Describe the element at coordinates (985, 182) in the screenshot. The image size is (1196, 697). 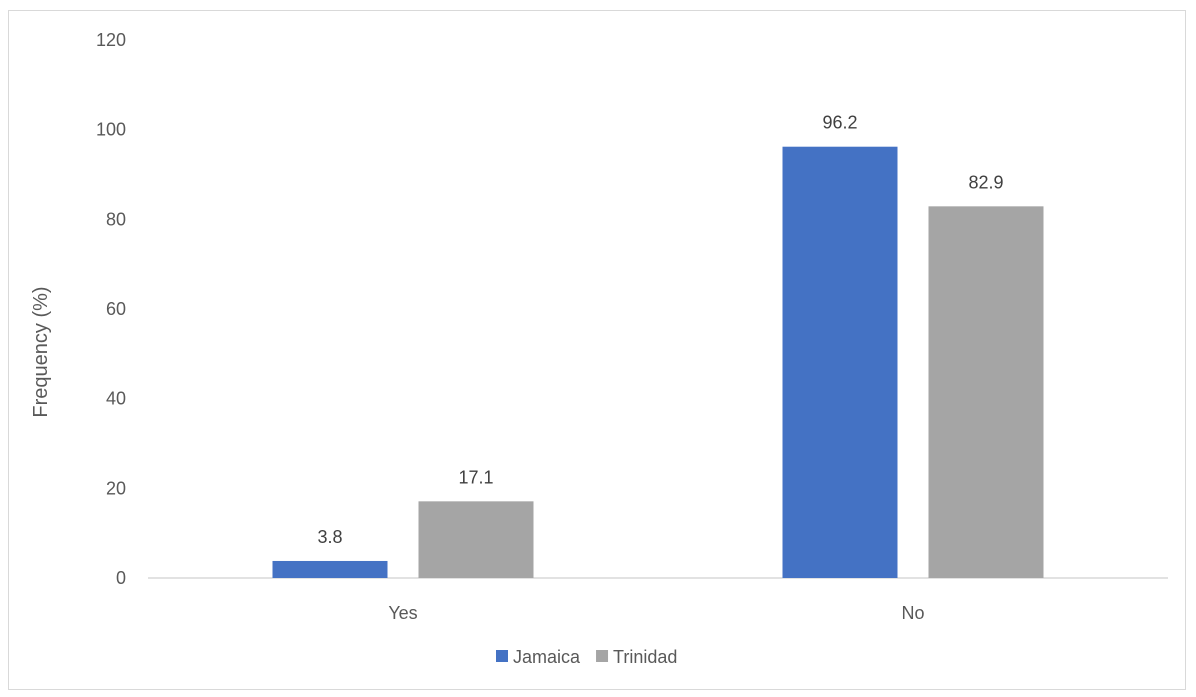
I see `data-label: 82.9` at that location.